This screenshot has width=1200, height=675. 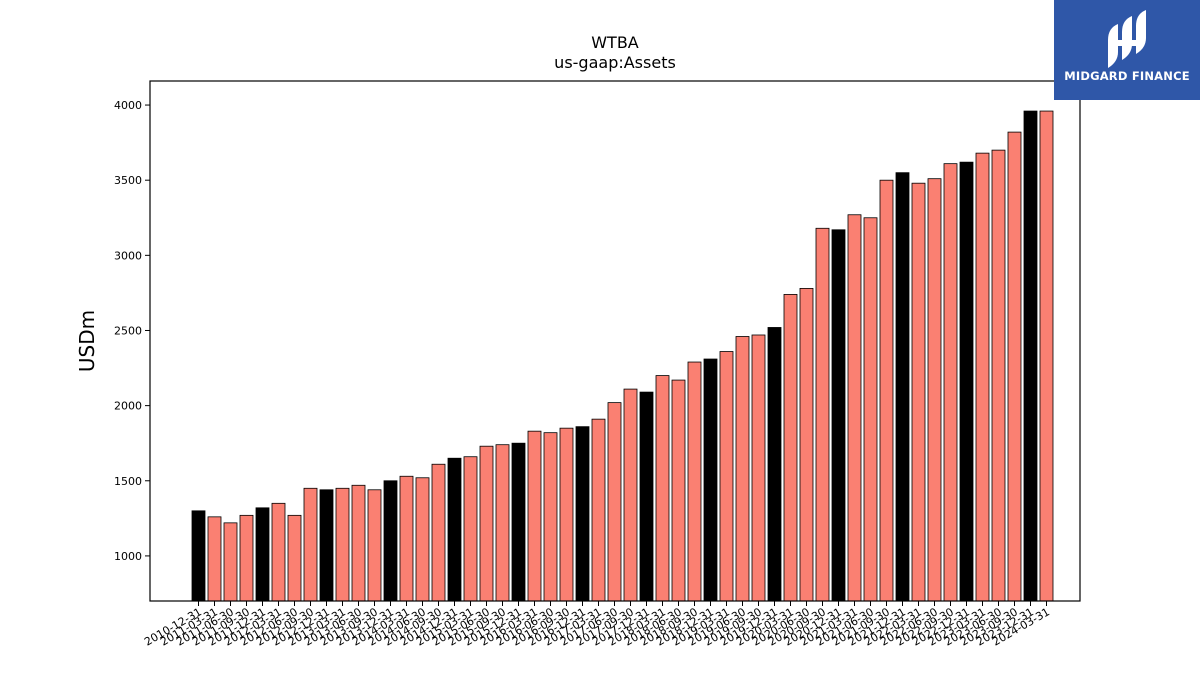 I want to click on y-tick-label: 1000, so click(x=128, y=556).